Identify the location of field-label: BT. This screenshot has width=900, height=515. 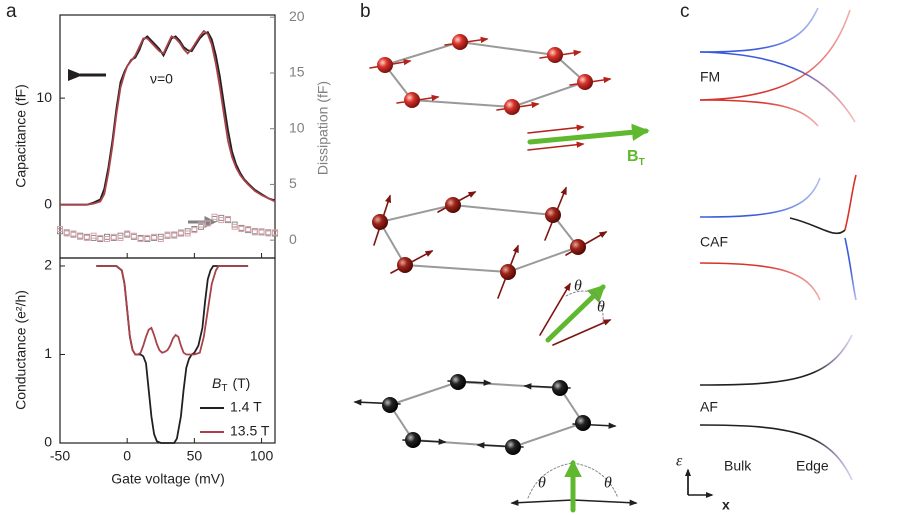
(636, 157).